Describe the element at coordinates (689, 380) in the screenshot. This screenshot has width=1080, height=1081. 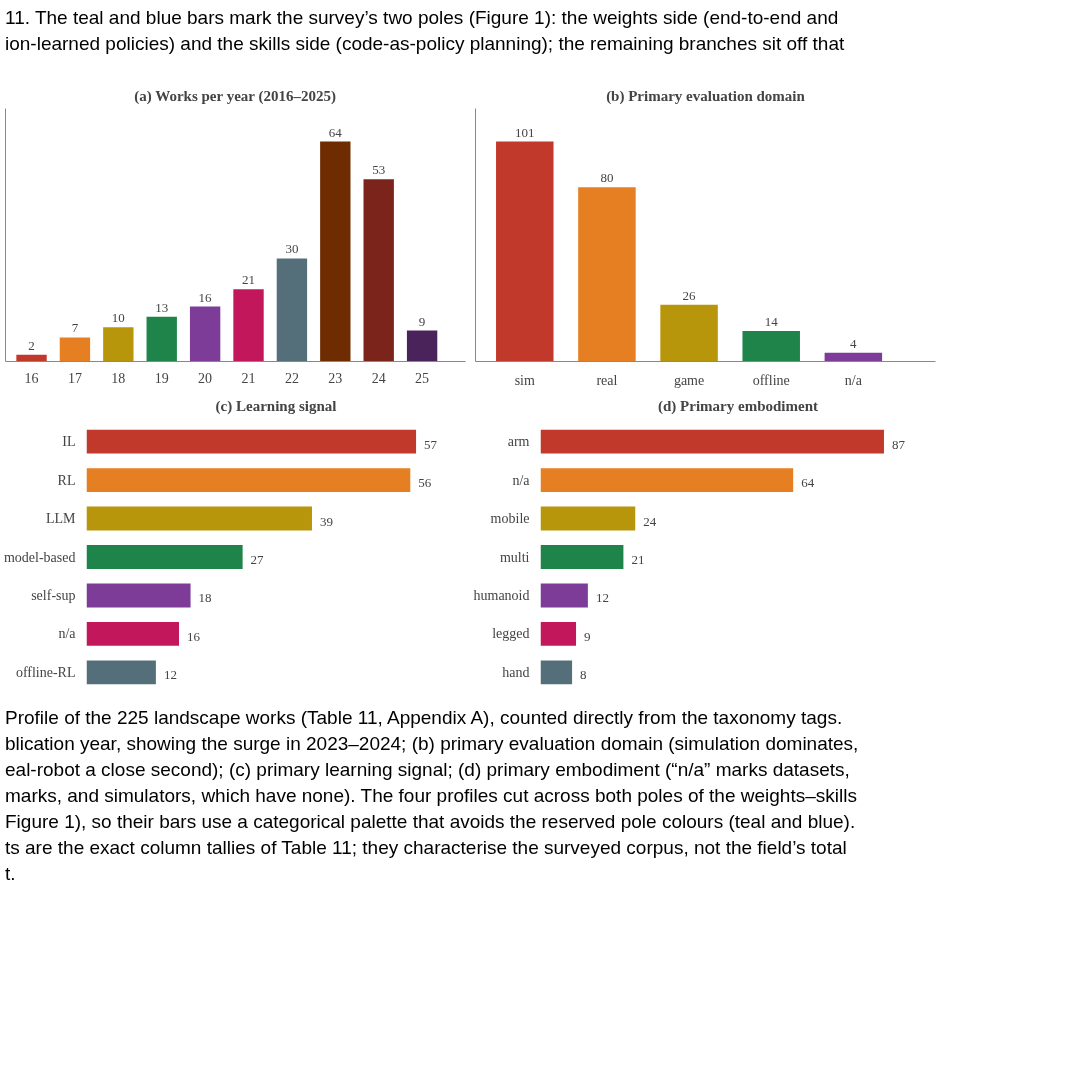
I see `x-tick-label: game` at that location.